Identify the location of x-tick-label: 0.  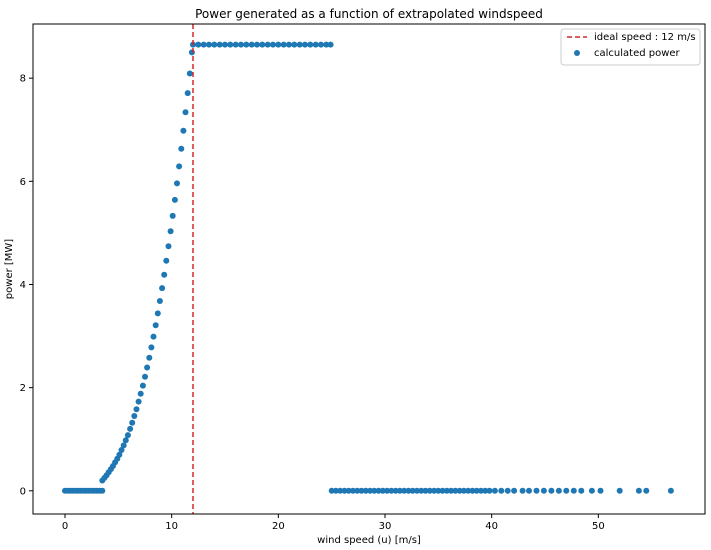
(65, 526).